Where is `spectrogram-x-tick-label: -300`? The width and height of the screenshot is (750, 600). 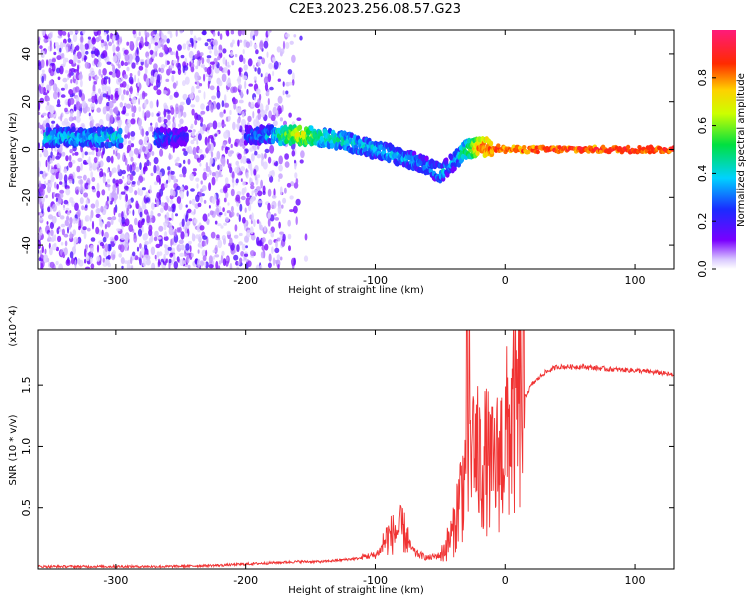 spectrogram-x-tick-label: -300 is located at coordinates (115, 280).